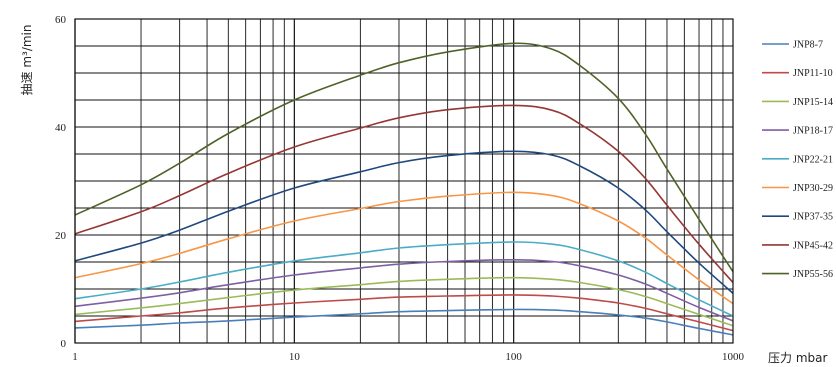 The width and height of the screenshot is (836, 367). I want to click on legend-label: JNP15-14, so click(813, 102).